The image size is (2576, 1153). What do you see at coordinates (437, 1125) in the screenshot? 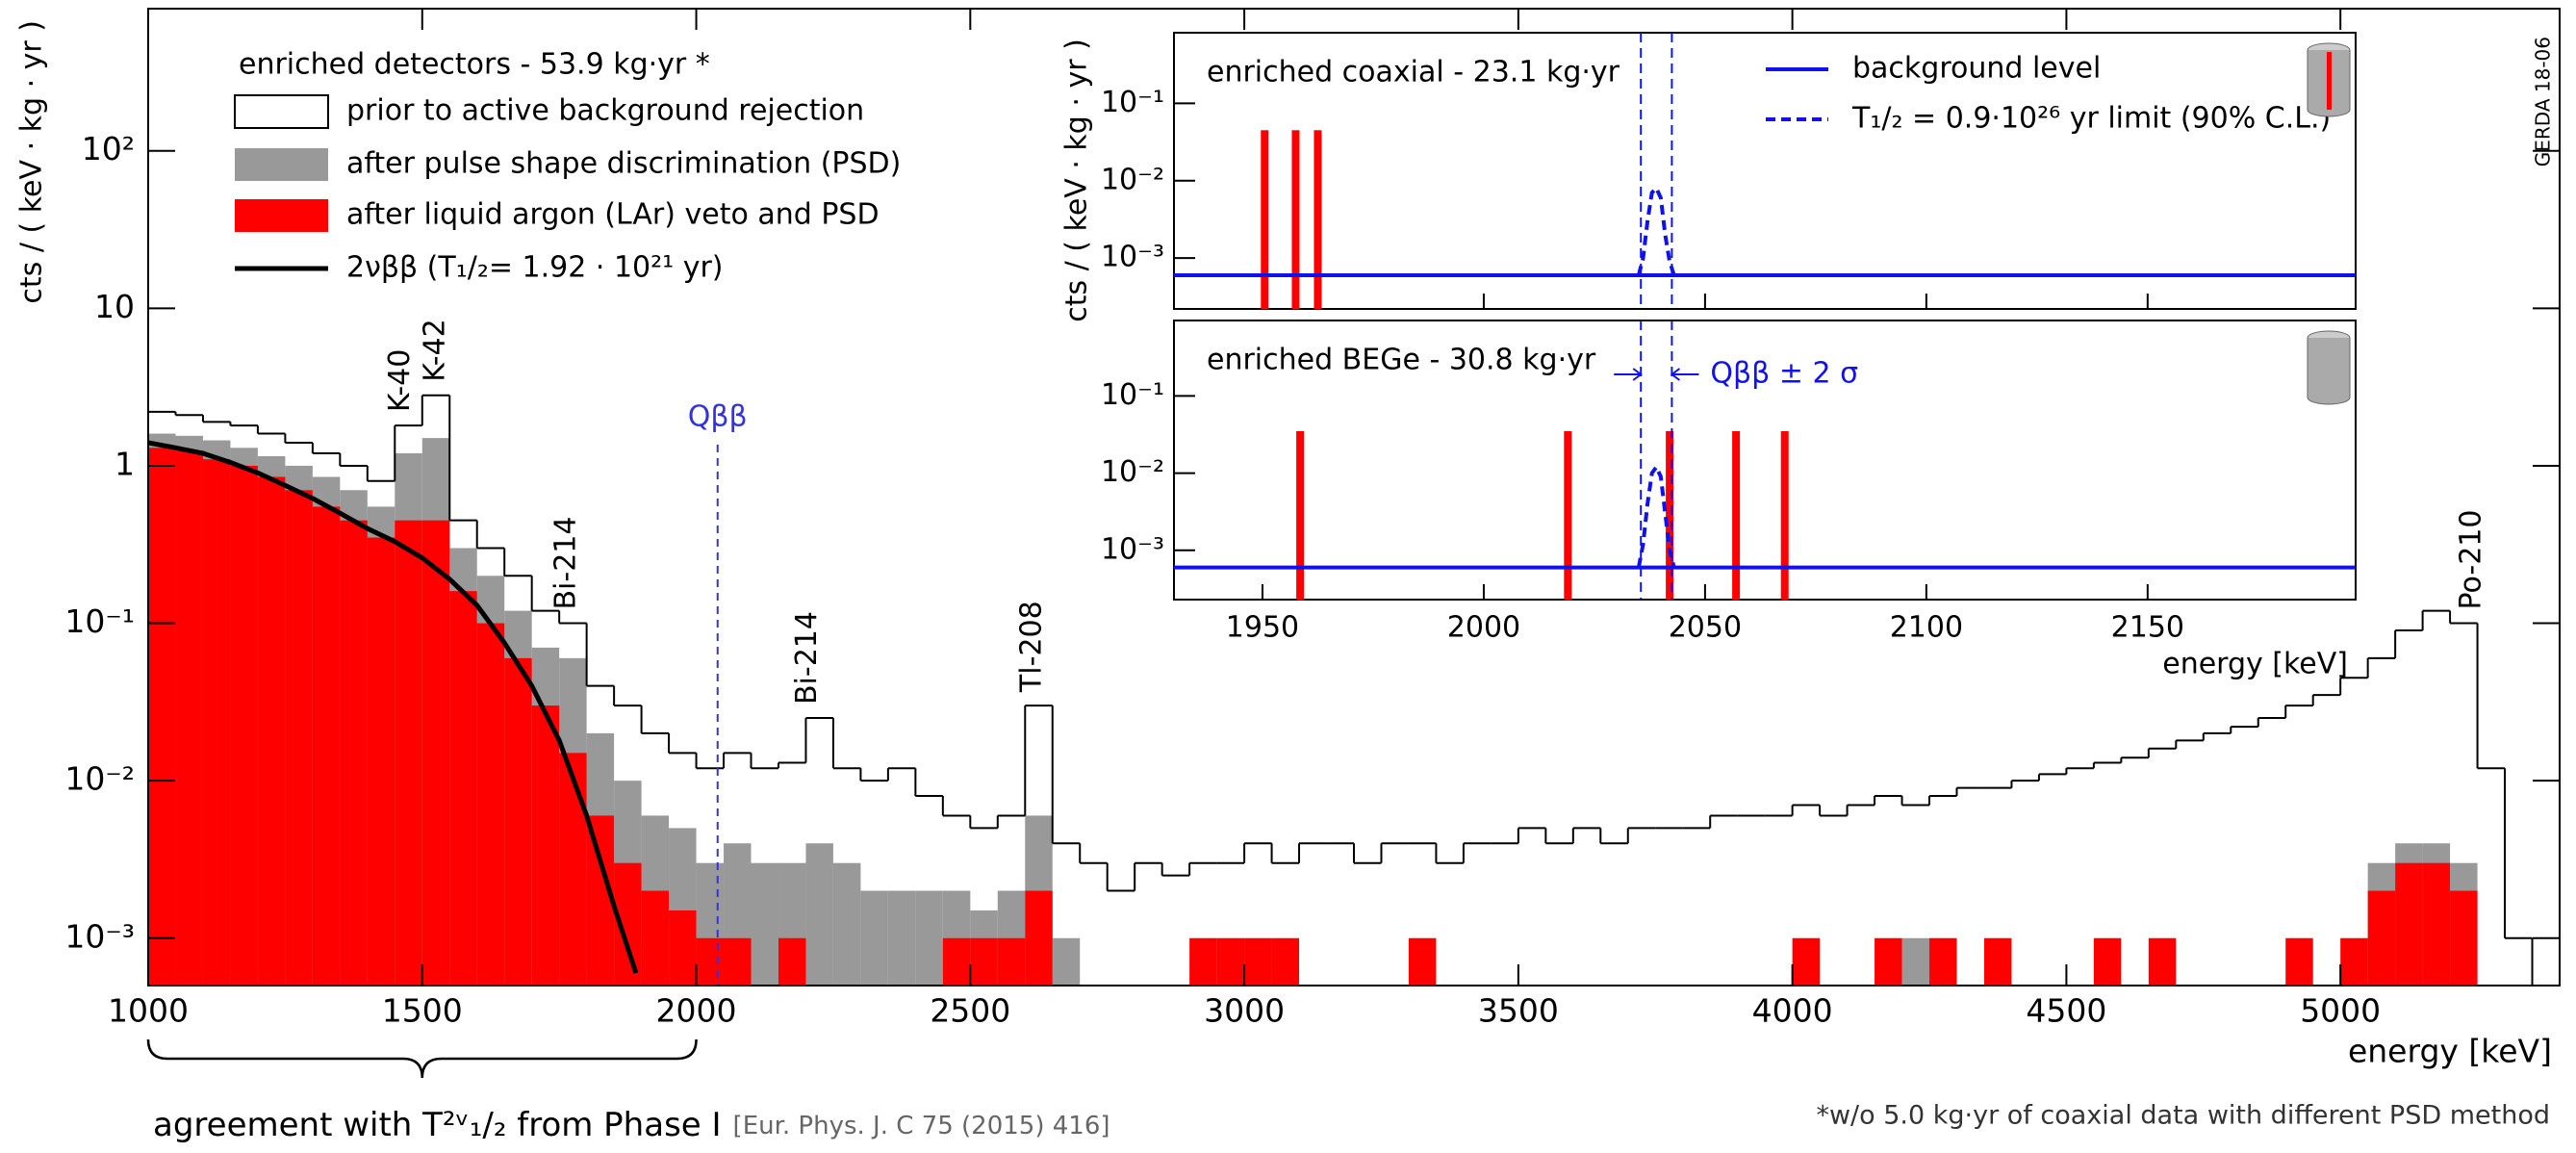
I see `caption-text: agreement with T²ᵛ₁/₂ from Phase I` at bounding box center [437, 1125].